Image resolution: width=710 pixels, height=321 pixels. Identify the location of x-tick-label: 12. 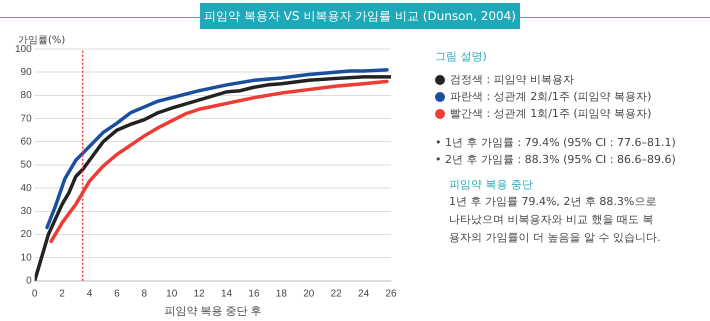
(200, 294).